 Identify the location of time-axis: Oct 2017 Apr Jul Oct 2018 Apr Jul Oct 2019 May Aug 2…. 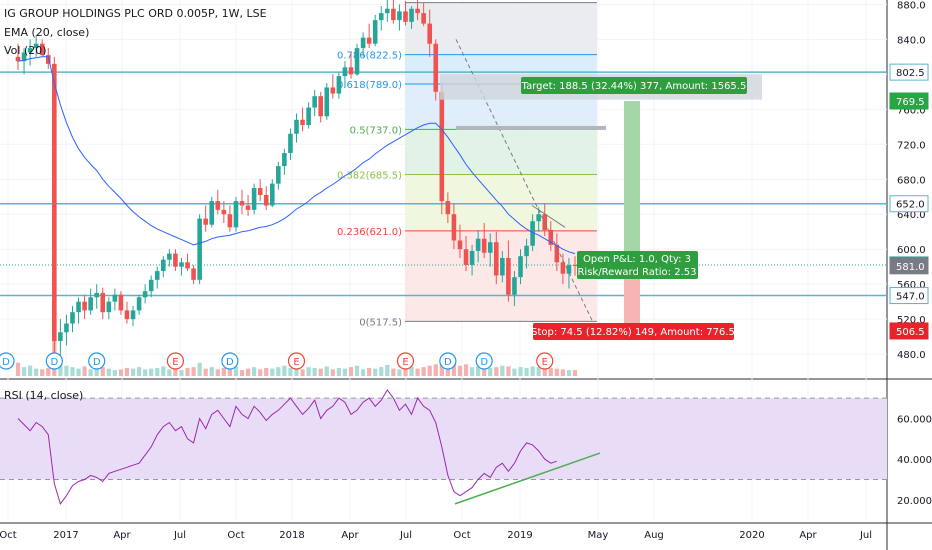
(436, 535).